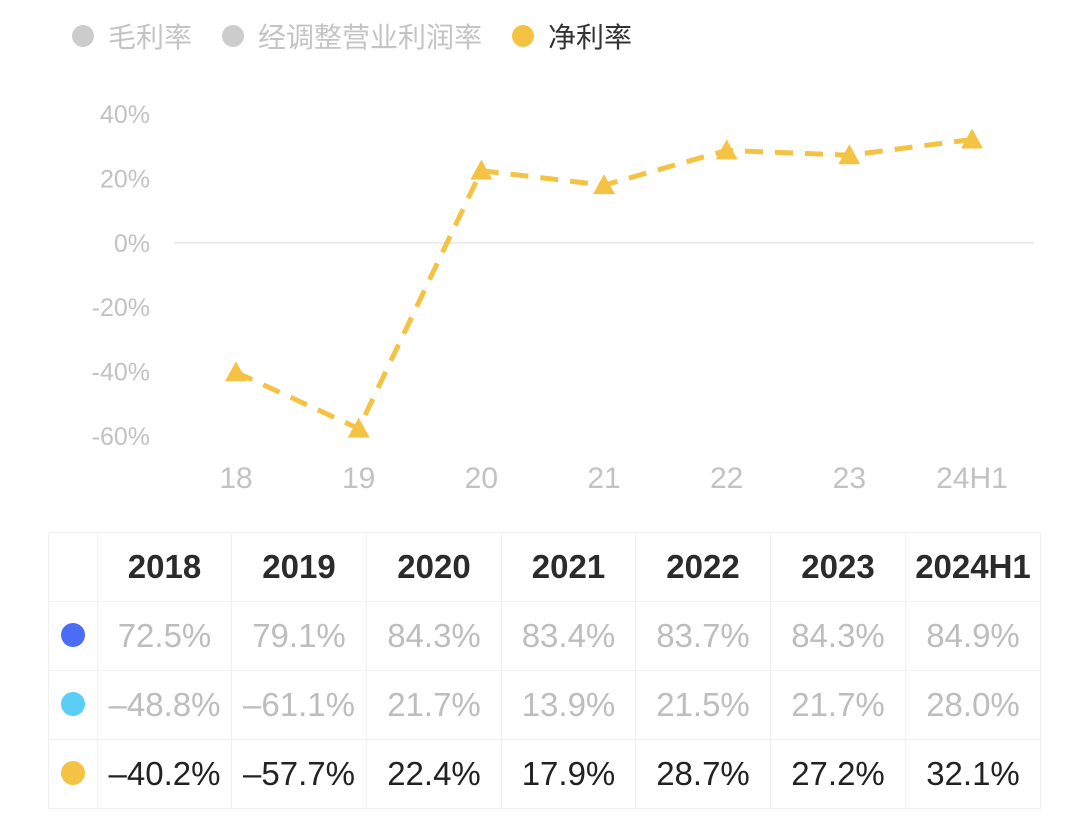 The image size is (1080, 823). I want to click on column-header: 2020, so click(434, 567).